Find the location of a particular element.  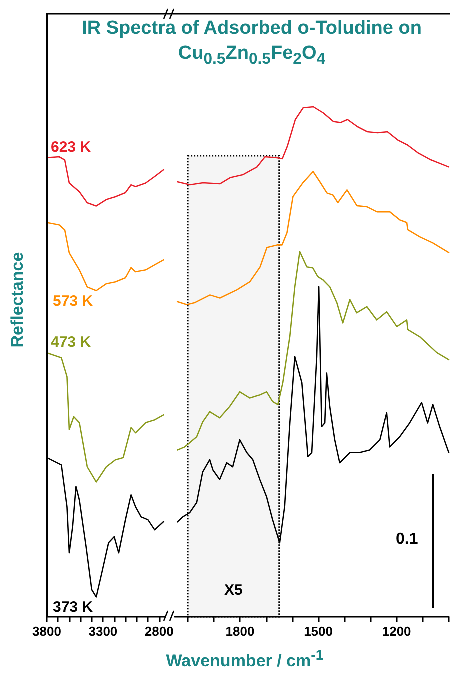

band-label: X5 is located at coordinates (233, 590).